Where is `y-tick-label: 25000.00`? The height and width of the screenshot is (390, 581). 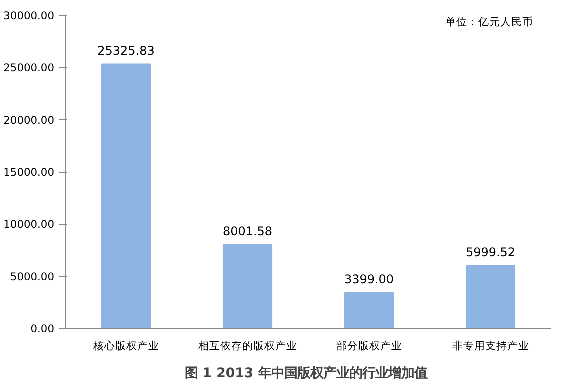 y-tick-label: 25000.00 is located at coordinates (29, 68).